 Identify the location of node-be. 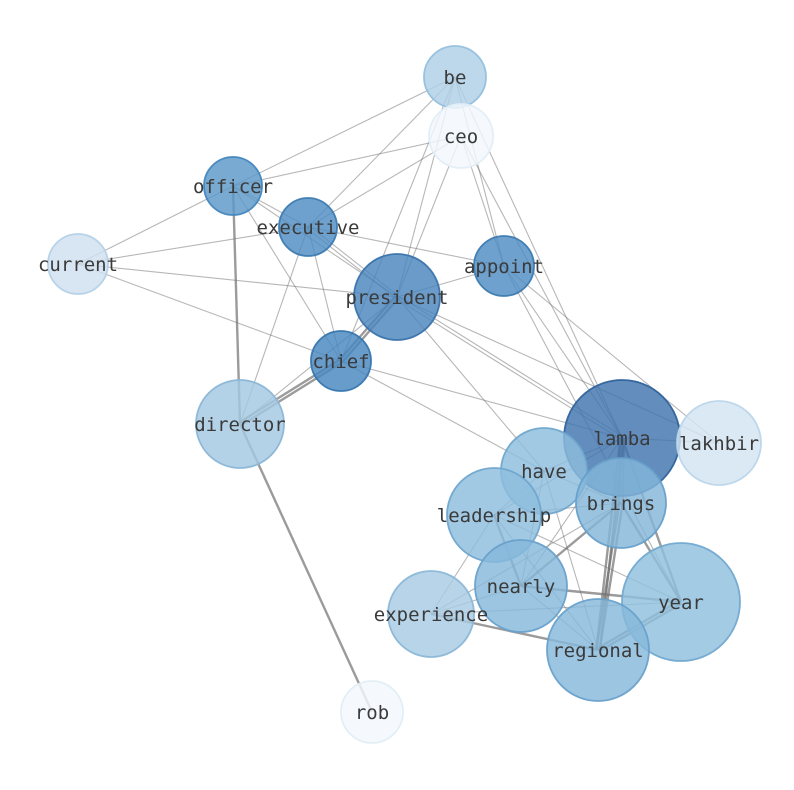
(455, 77).